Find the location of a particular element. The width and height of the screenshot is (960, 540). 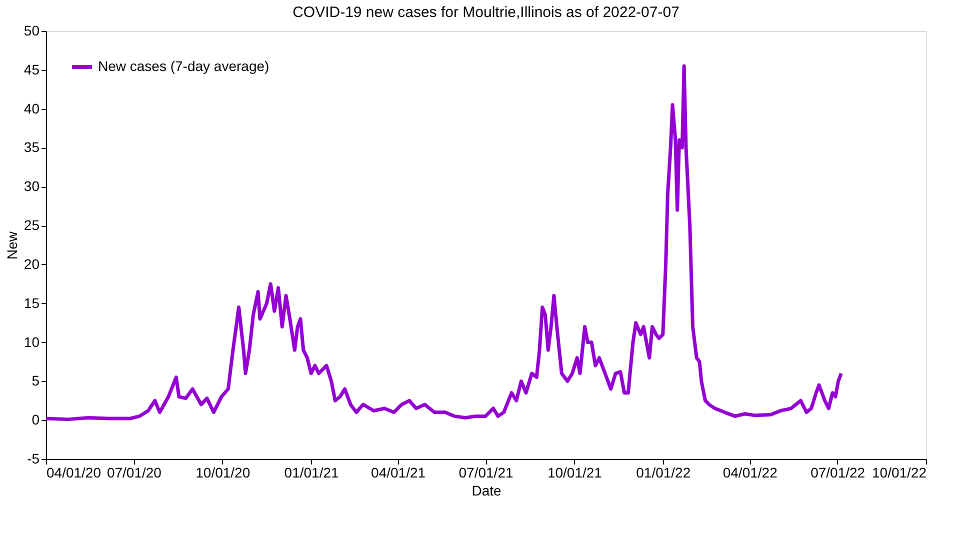

x-tick-label: 04/01/20 is located at coordinates (74, 472).